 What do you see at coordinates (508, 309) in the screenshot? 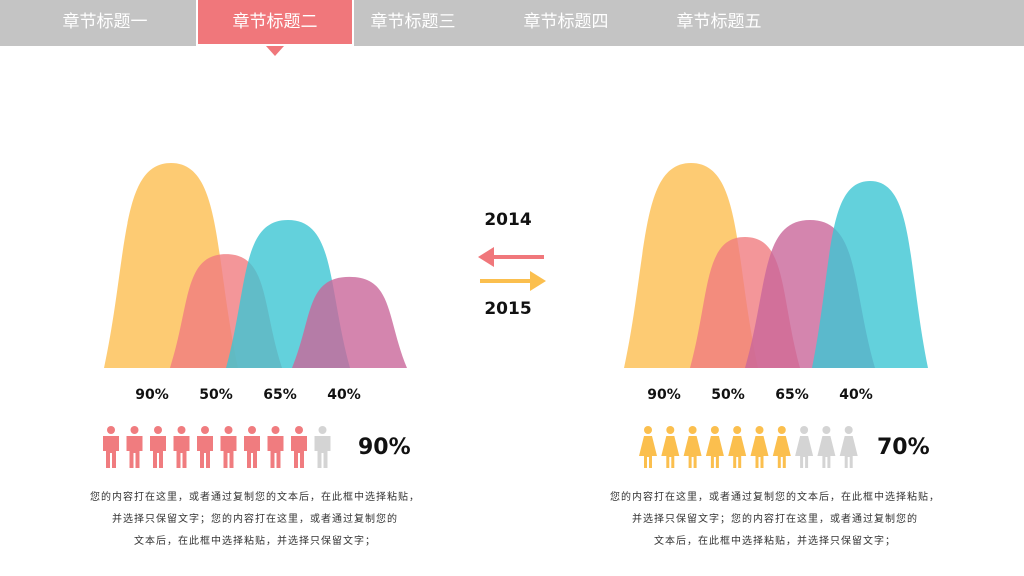
I see `year-2015-label: 2015` at bounding box center [508, 309].